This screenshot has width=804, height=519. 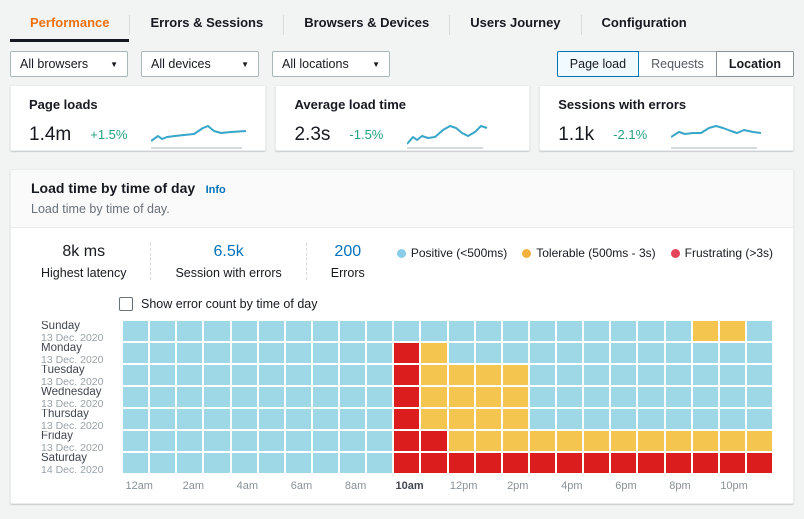 I want to click on dropdown-all-locations: All locations ▼, so click(x=331, y=64).